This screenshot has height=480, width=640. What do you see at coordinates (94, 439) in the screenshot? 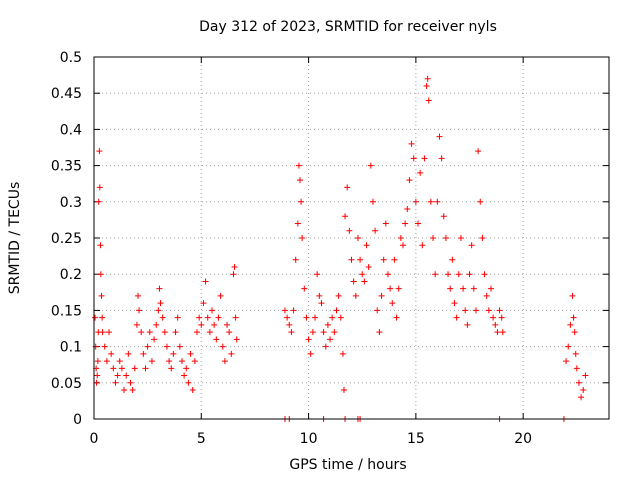
I see `x-tick-label: 0` at bounding box center [94, 439].